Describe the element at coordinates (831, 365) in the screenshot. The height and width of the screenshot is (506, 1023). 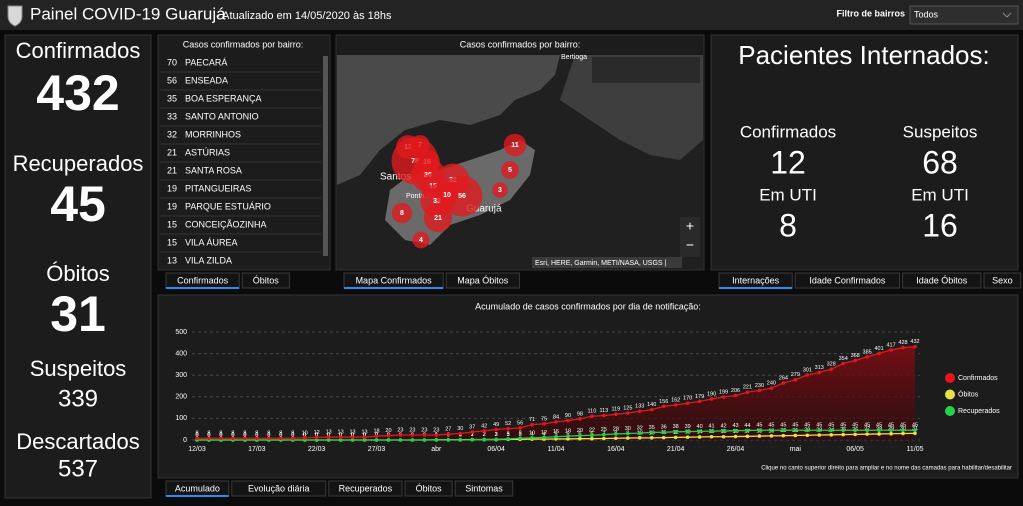
I see `point-label: 328` at that location.